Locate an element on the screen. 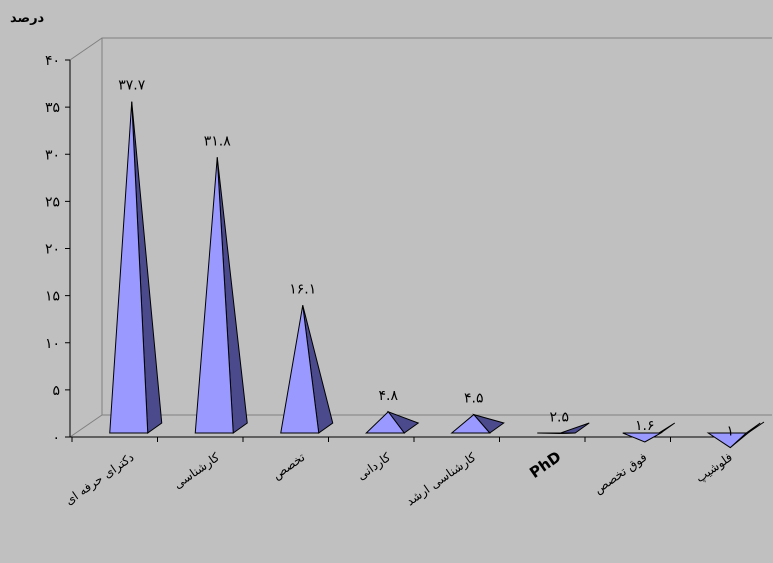 Image resolution: width=773 pixels, height=563 pixels. floor-outline is located at coordinates (420, 426).